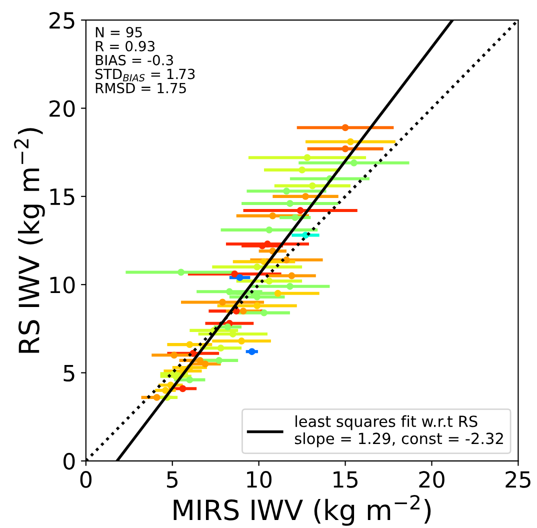 Image resolution: width=537 pixels, height=528 pixels. What do you see at coordinates (259, 479) in the screenshot?
I see `x-tick-label: 10` at bounding box center [259, 479].